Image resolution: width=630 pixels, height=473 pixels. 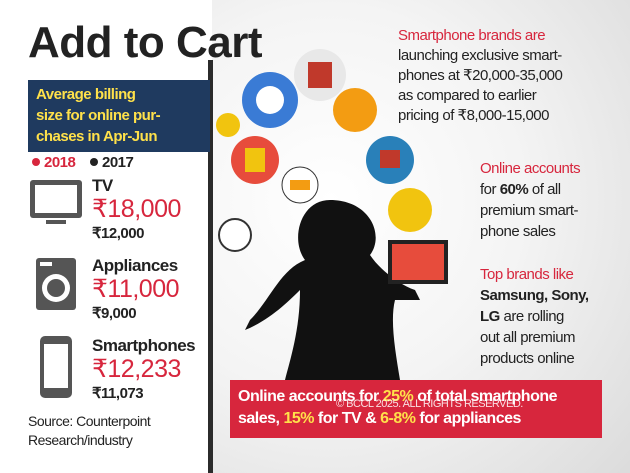 I want to click on value-2017: ₹11,073, so click(x=118, y=393).